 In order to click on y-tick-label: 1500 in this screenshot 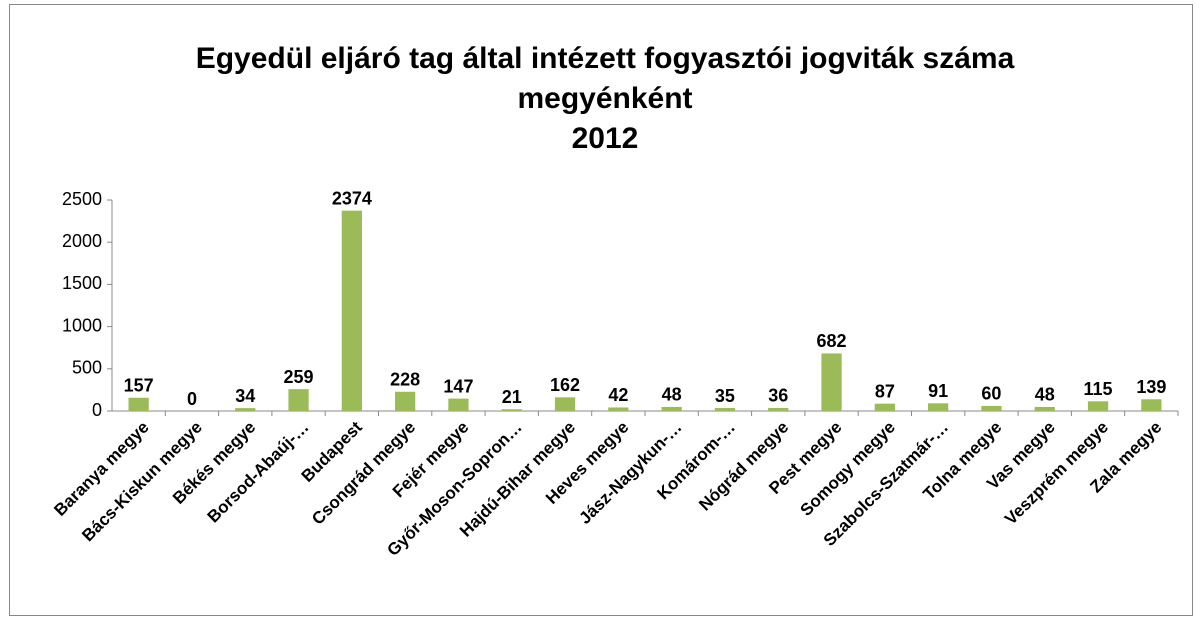, I will do `click(82, 283)`.